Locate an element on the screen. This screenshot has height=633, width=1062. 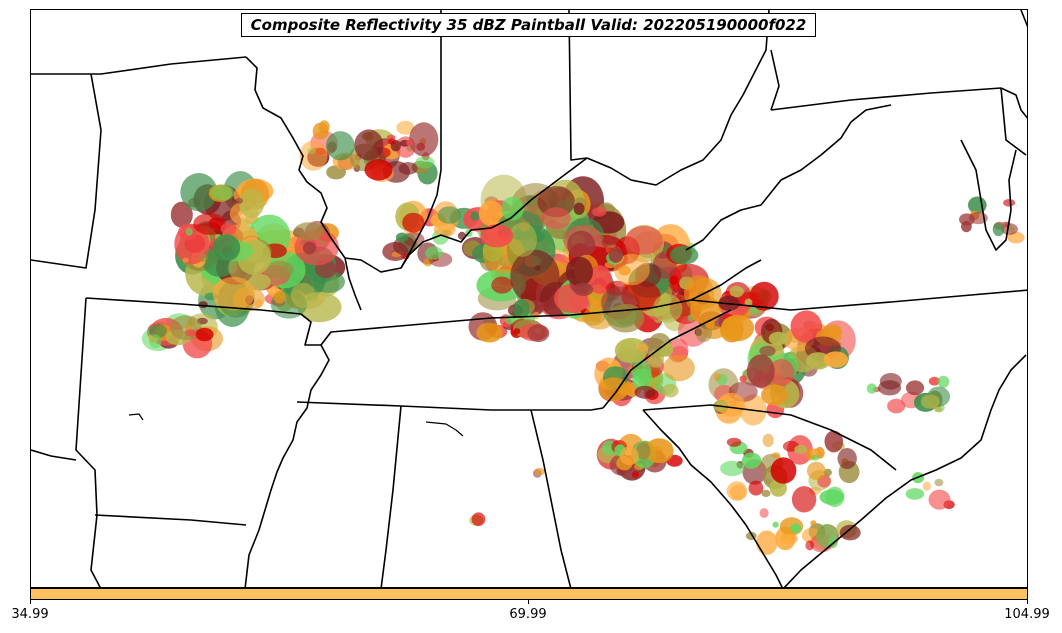
border-illinois-indiana is located at coordinates (421, 139).